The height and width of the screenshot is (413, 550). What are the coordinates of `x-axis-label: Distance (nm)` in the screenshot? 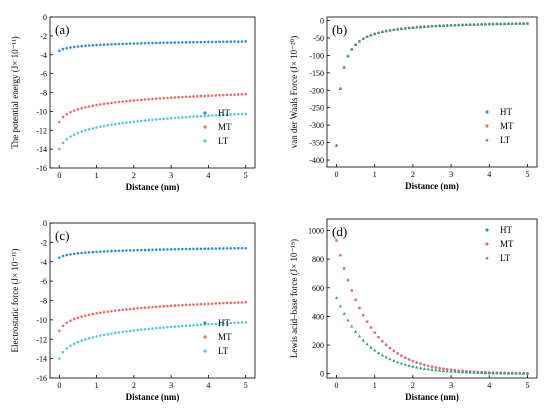 It's located at (432, 397).